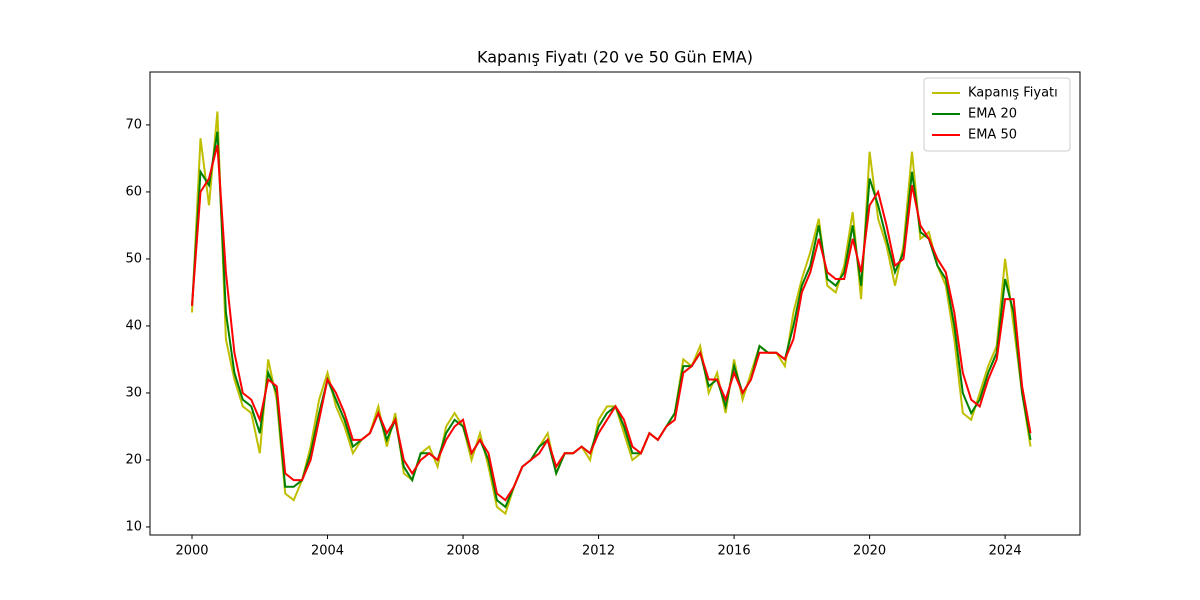 This screenshot has height=600, width=1200. Describe the element at coordinates (992, 114) in the screenshot. I see `legend-label: EMA 20` at that location.